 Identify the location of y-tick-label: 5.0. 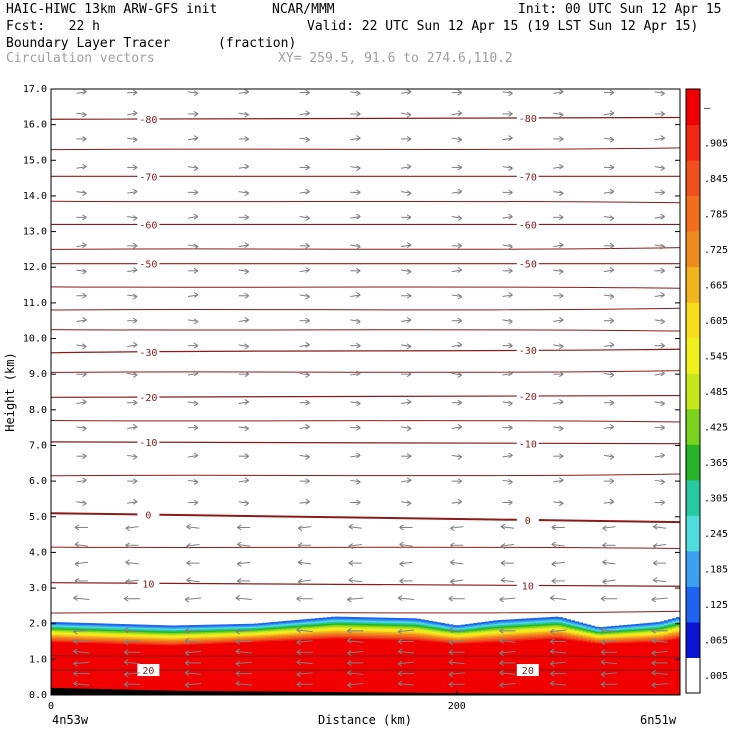
(38, 517).